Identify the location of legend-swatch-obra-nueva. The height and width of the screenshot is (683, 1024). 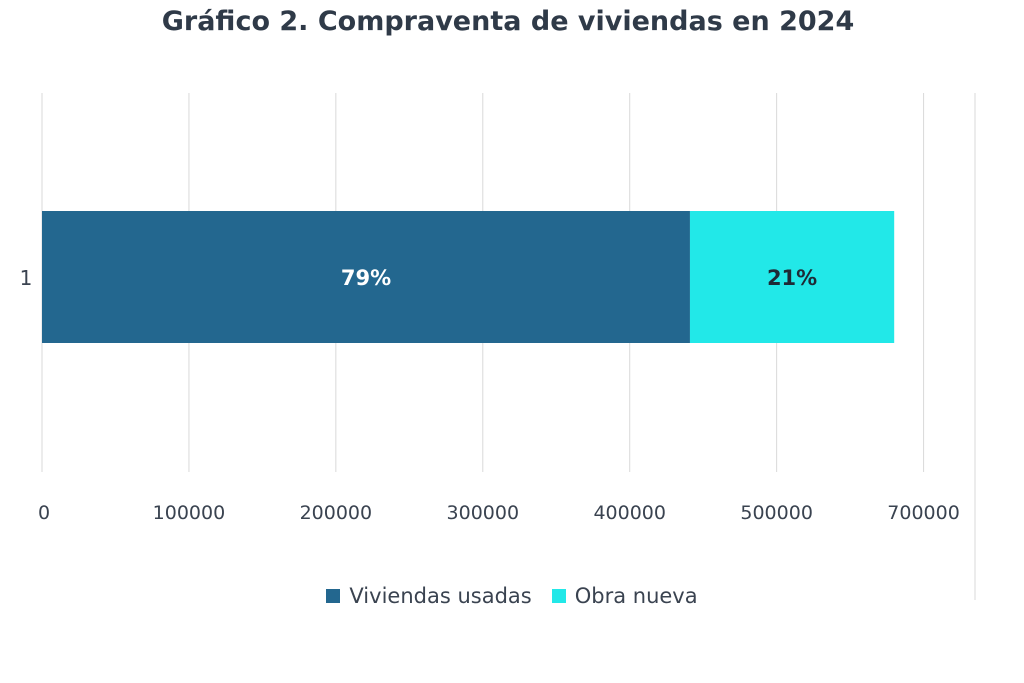
(558, 596).